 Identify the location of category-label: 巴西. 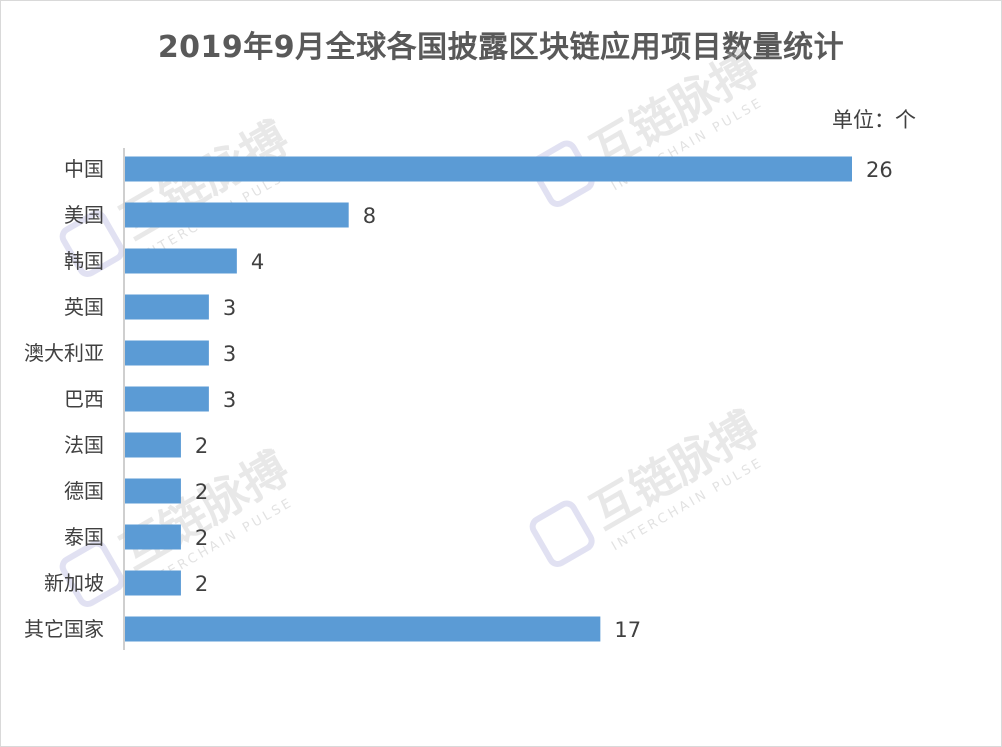
(84, 399).